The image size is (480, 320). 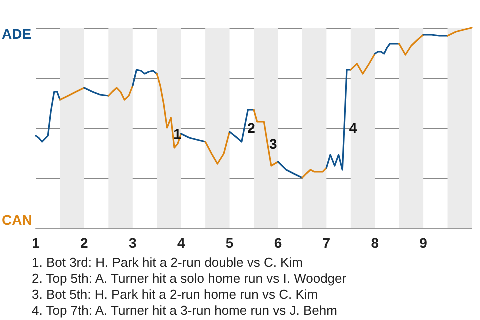 What do you see at coordinates (424, 243) in the screenshot?
I see `x-tick-label: 9` at bounding box center [424, 243].